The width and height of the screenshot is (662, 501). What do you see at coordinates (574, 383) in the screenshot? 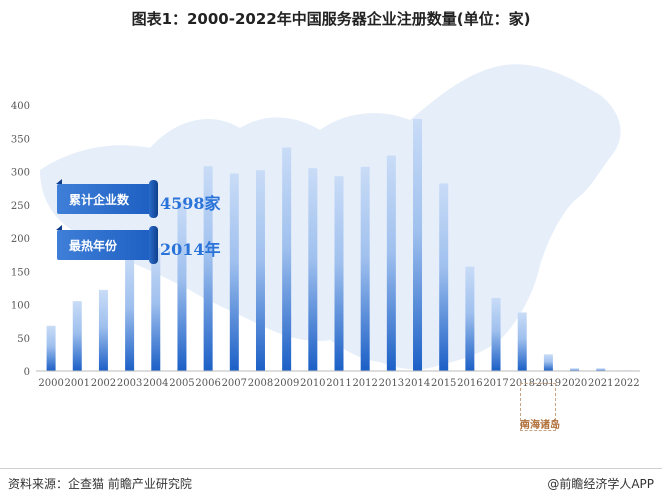
I see `x-tick-label: 2020` at bounding box center [574, 383].